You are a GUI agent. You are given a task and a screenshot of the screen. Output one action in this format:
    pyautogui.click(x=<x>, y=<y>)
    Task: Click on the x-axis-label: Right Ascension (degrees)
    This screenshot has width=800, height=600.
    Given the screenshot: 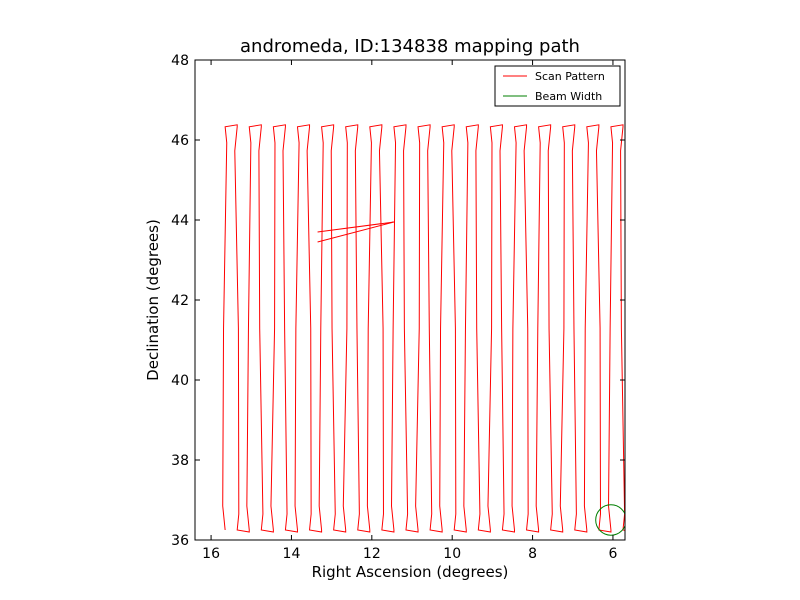 What is the action you would take?
    pyautogui.click(x=410, y=572)
    